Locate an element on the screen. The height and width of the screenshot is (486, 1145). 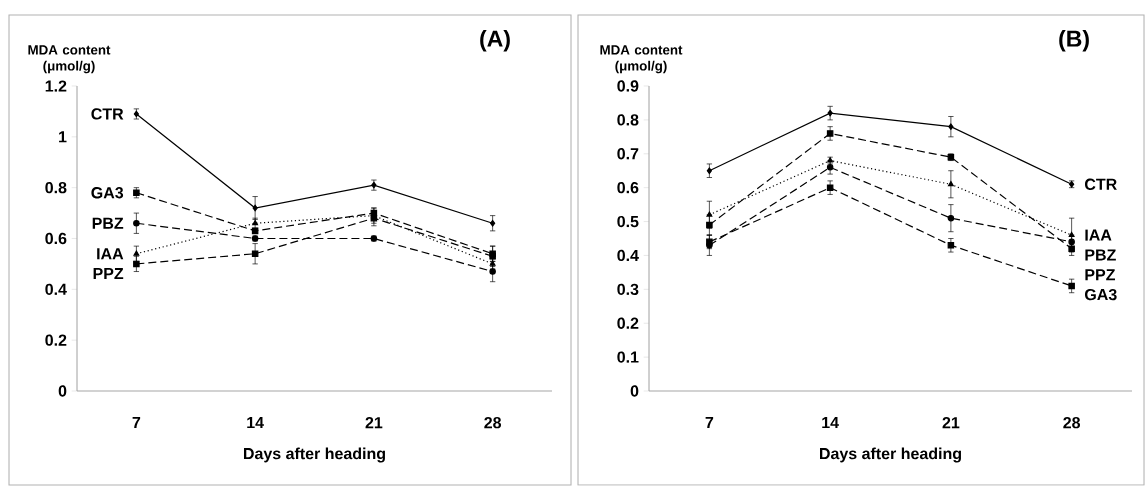
y-tick-label: 0.3 is located at coordinates (628, 289).